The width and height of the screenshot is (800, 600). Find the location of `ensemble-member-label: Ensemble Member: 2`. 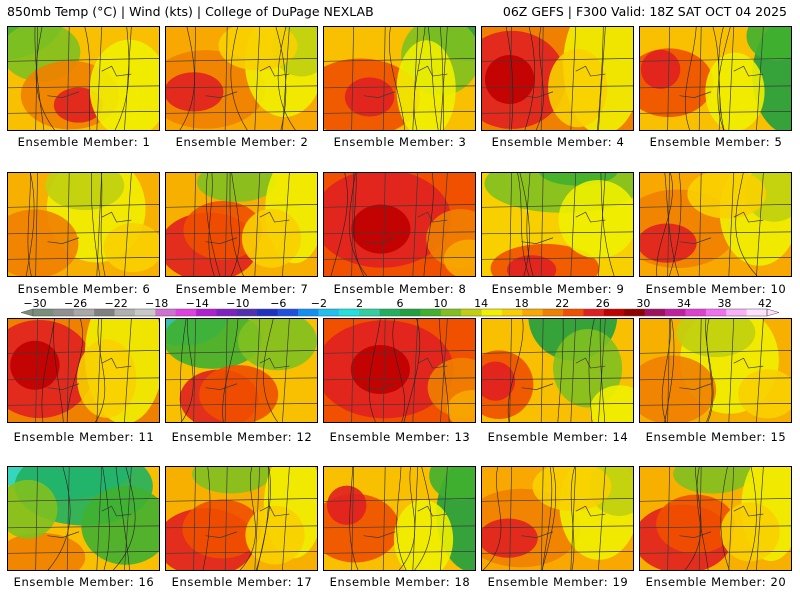

ensemble-member-label: Ensemble Member: 2 is located at coordinates (242, 142).